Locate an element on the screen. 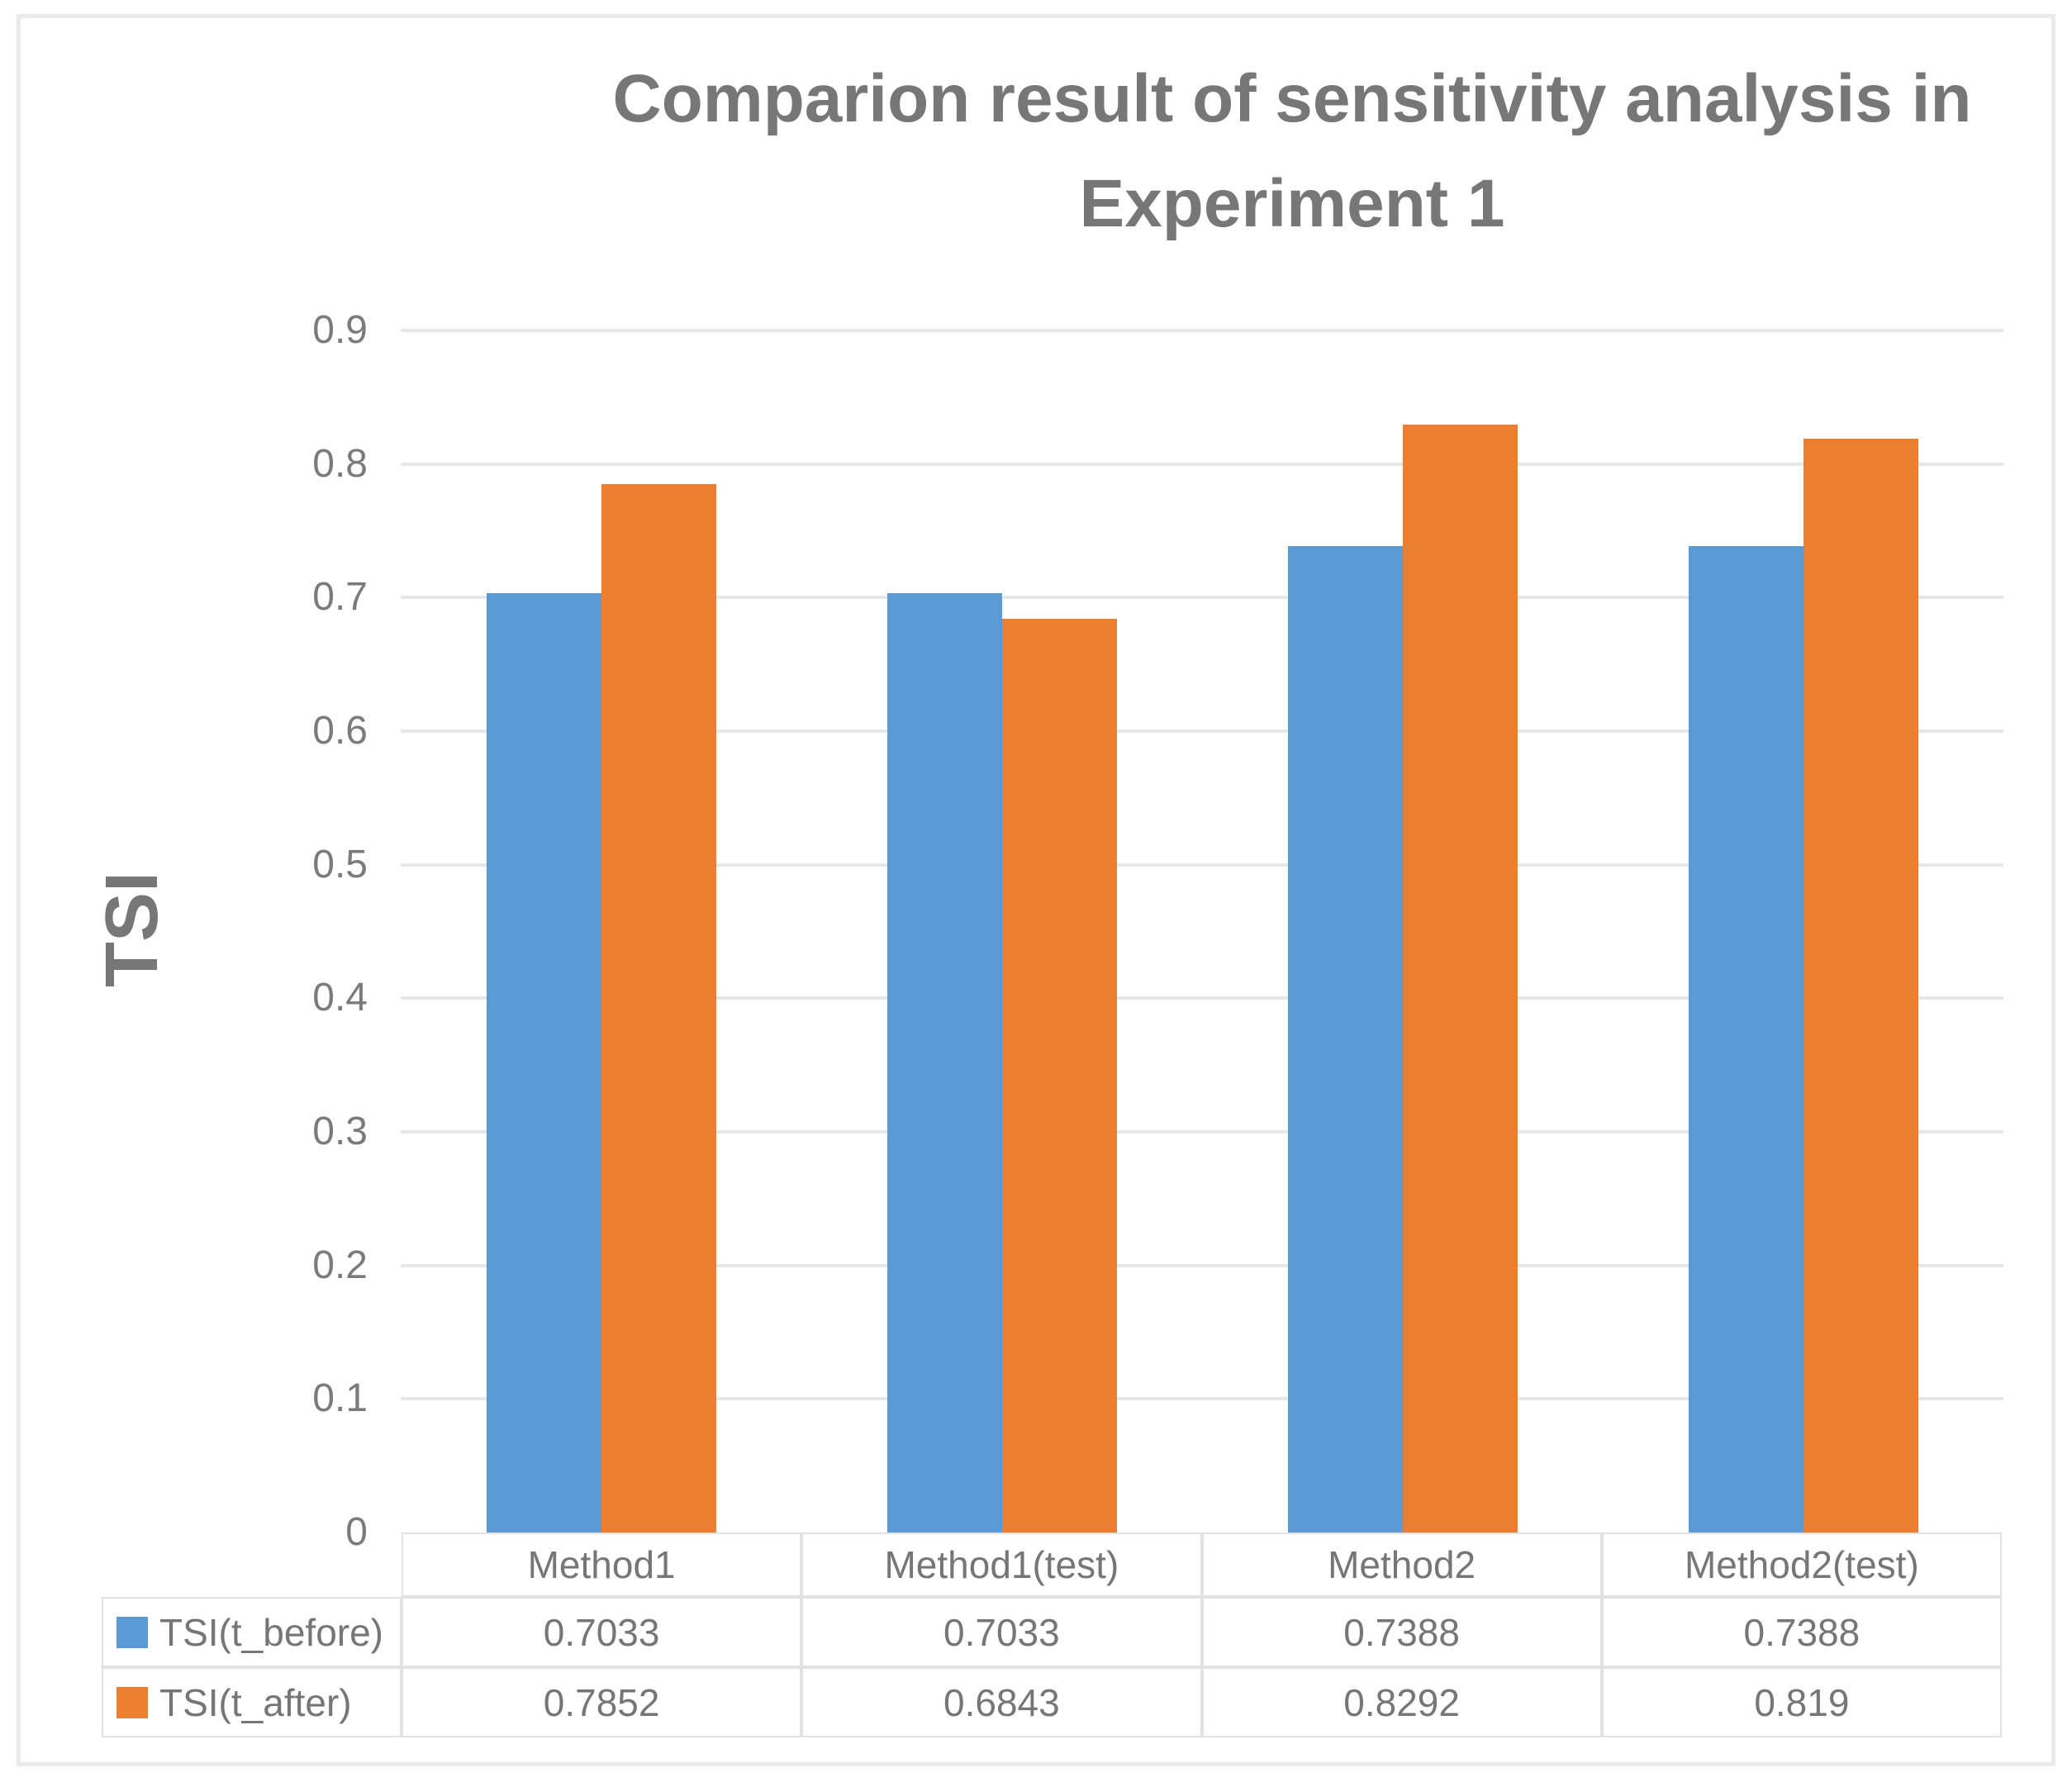 This screenshot has height=1782, width=2072. value-cell-tsi-t-after-method2-test: 0.819 is located at coordinates (1801, 1702).